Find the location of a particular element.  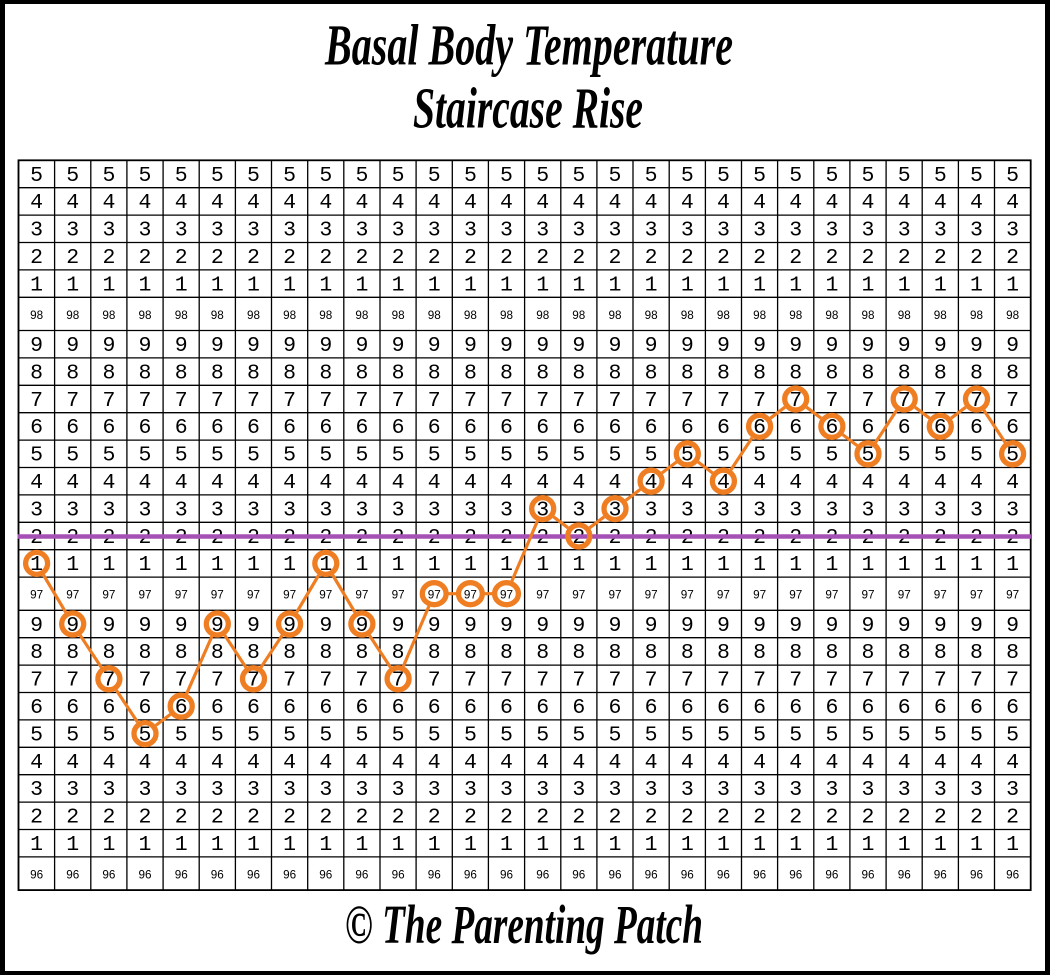

svg-text: Basal Body Temperature is located at coordinates (528, 45).